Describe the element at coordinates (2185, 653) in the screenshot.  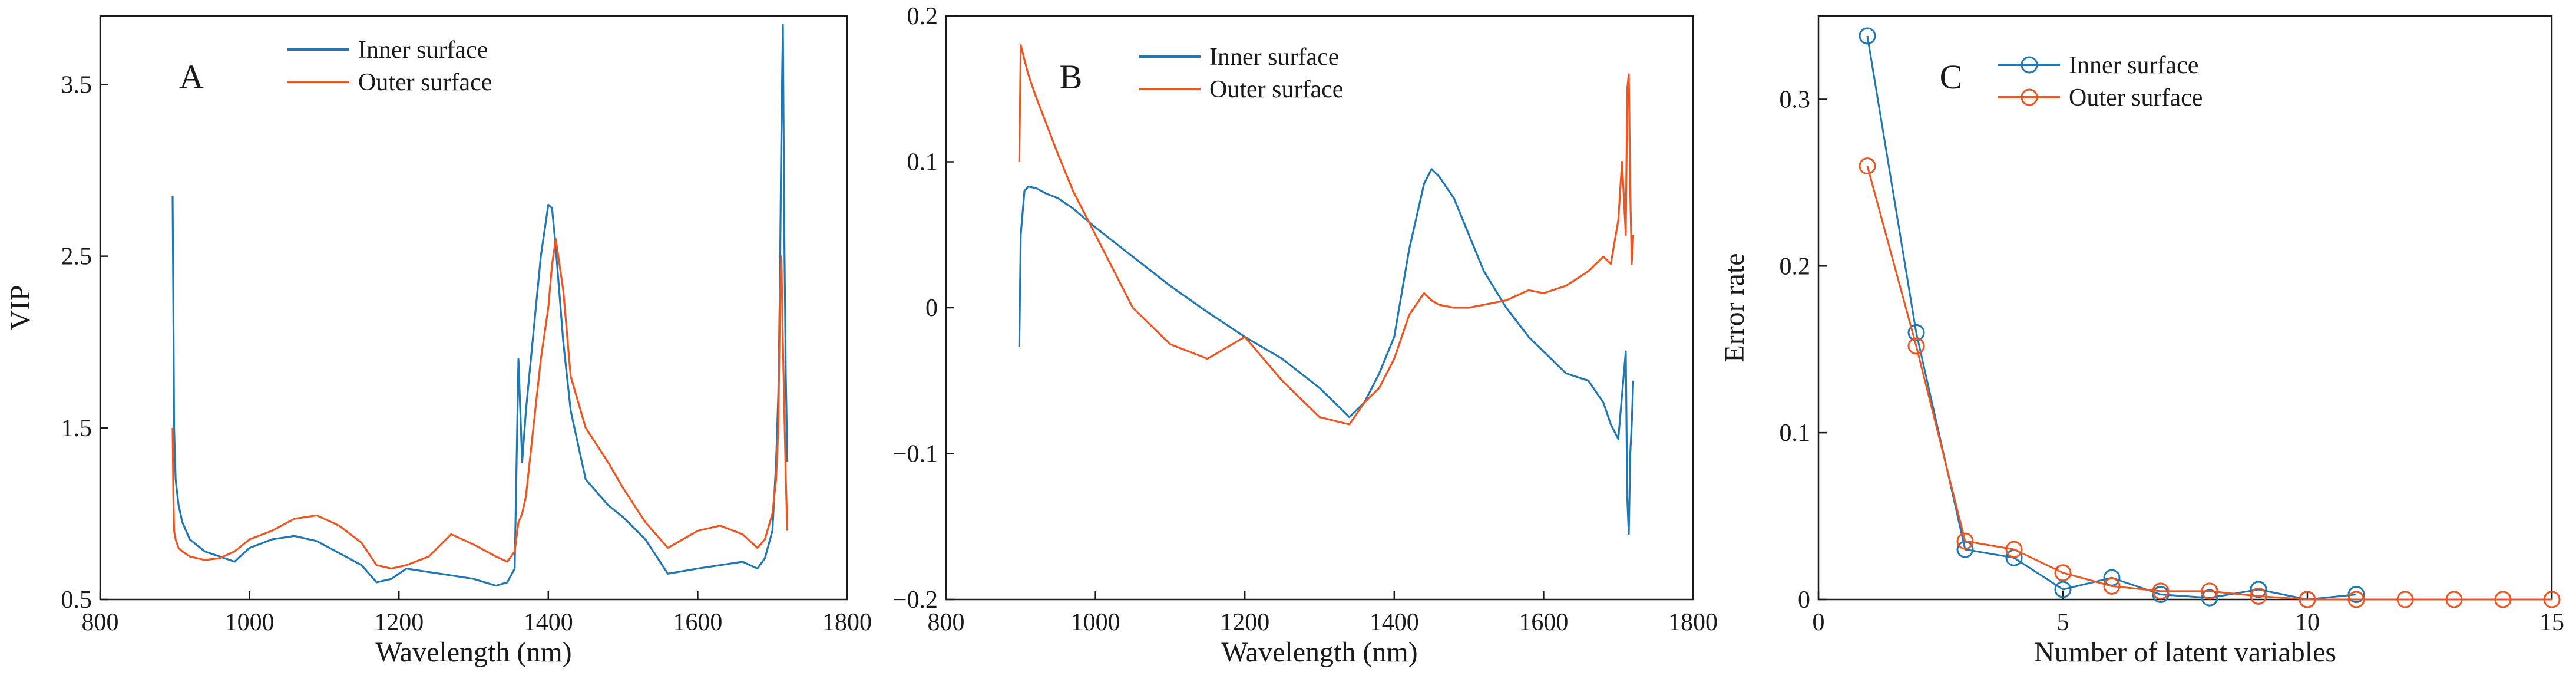
I see `x-axis-label: Number of latent variables` at that location.